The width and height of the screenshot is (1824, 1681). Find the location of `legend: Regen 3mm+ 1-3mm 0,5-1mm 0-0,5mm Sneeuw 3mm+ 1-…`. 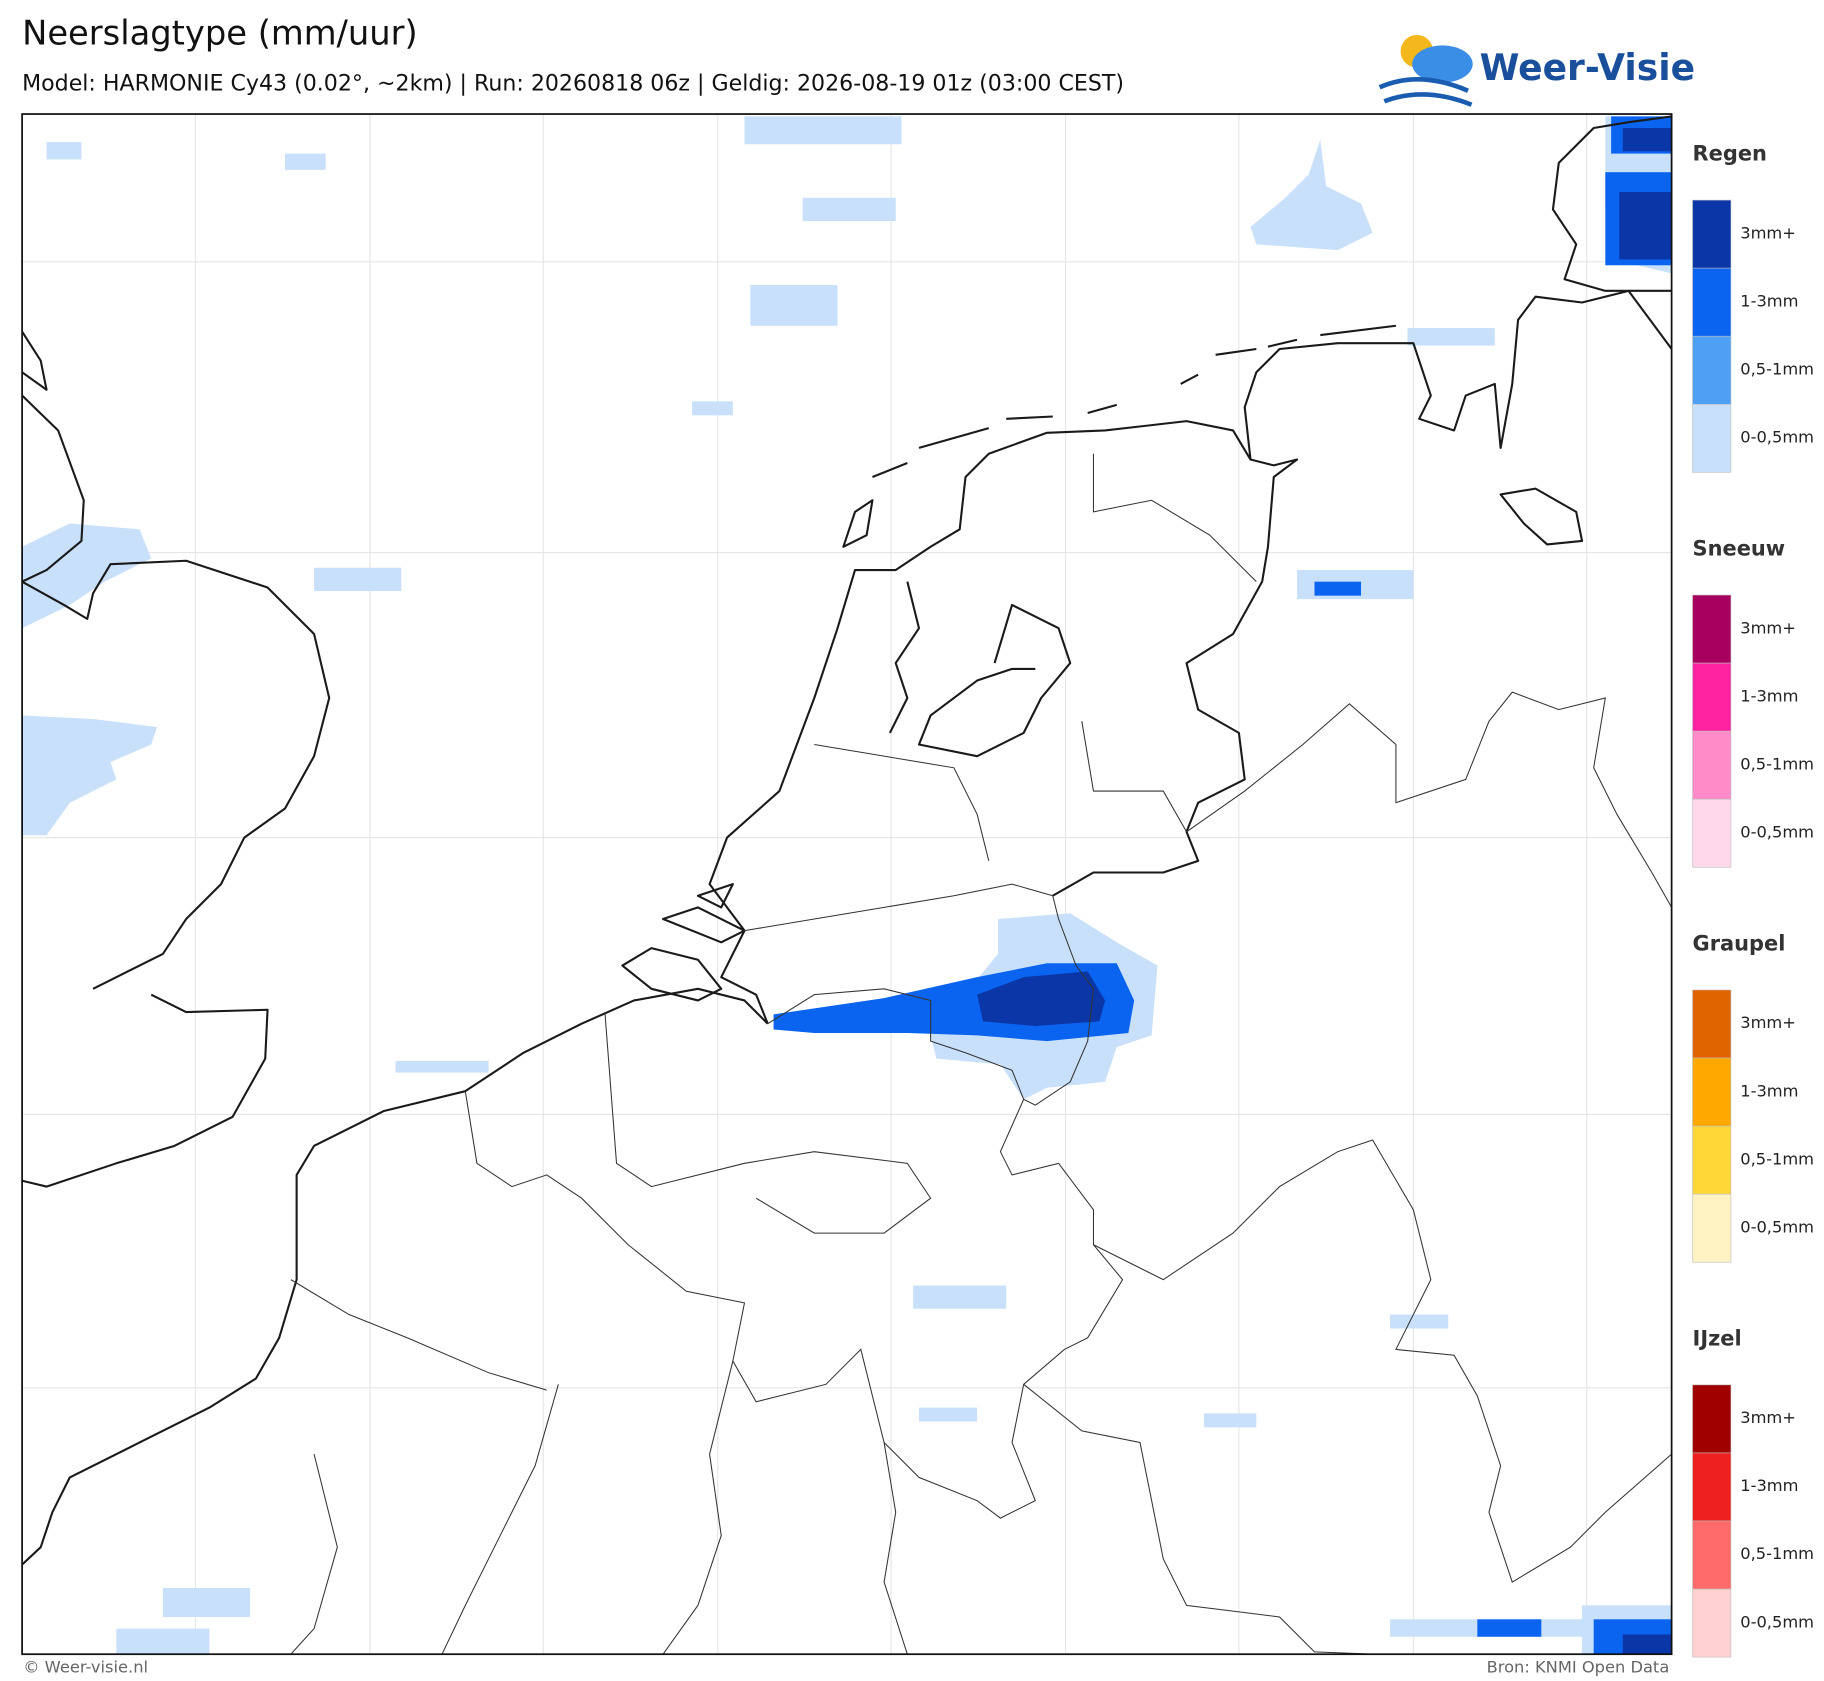

legend: Regen 3mm+ 1-3mm 0,5-1mm 0-0,5mm Sneeuw 3mm+ 1-… is located at coordinates (1753, 900).